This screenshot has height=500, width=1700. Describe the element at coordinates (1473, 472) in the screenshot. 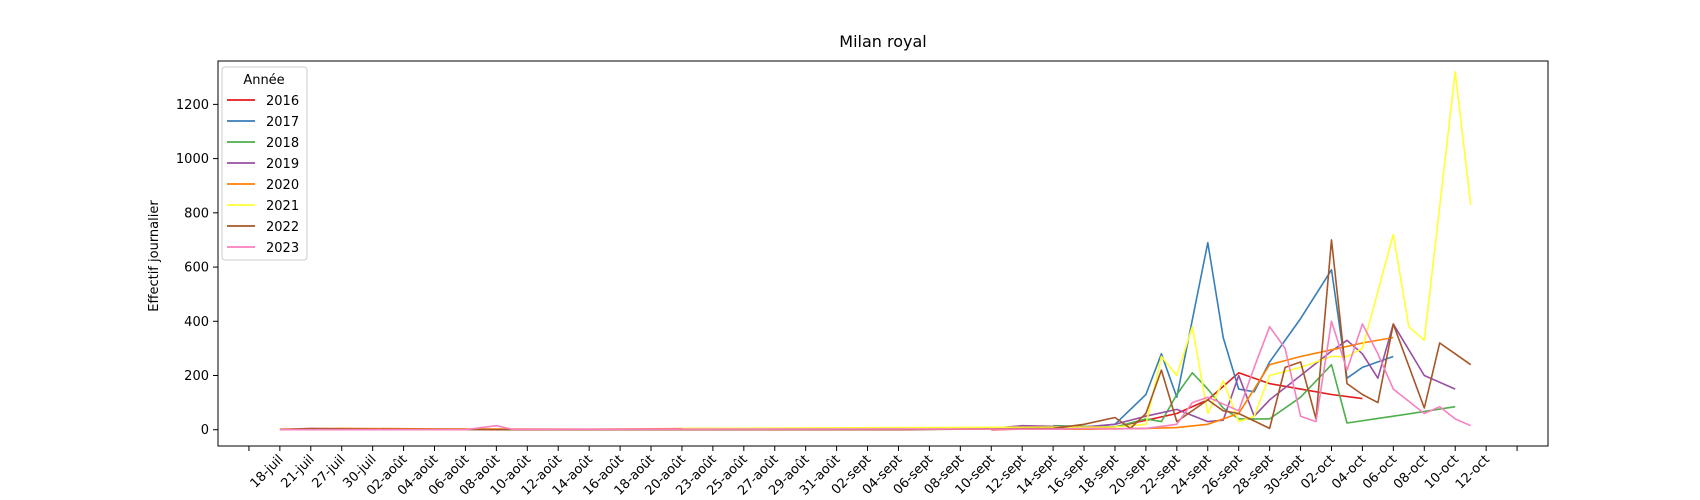

I see `x-tick-label: 12-oct` at that location.